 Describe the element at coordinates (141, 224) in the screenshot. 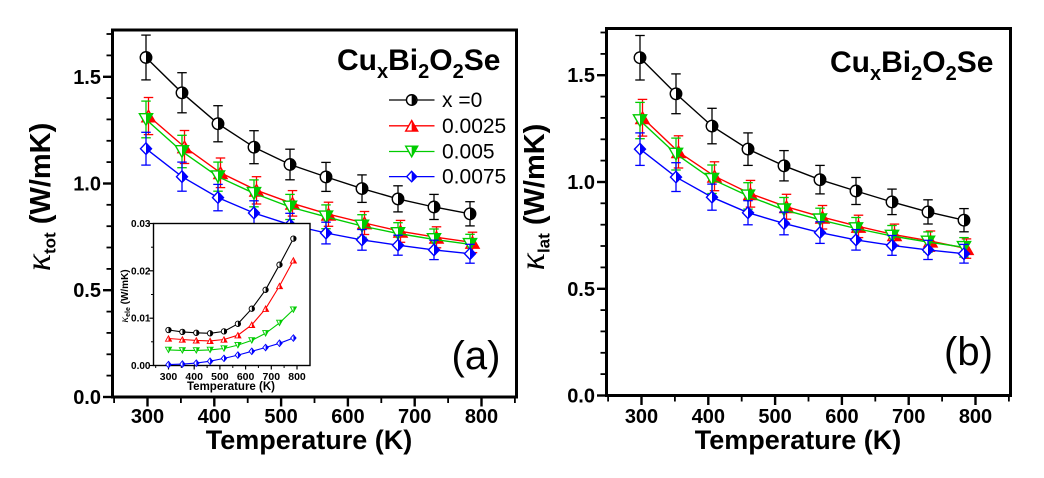

I see `svg-text: 0.03` at that location.